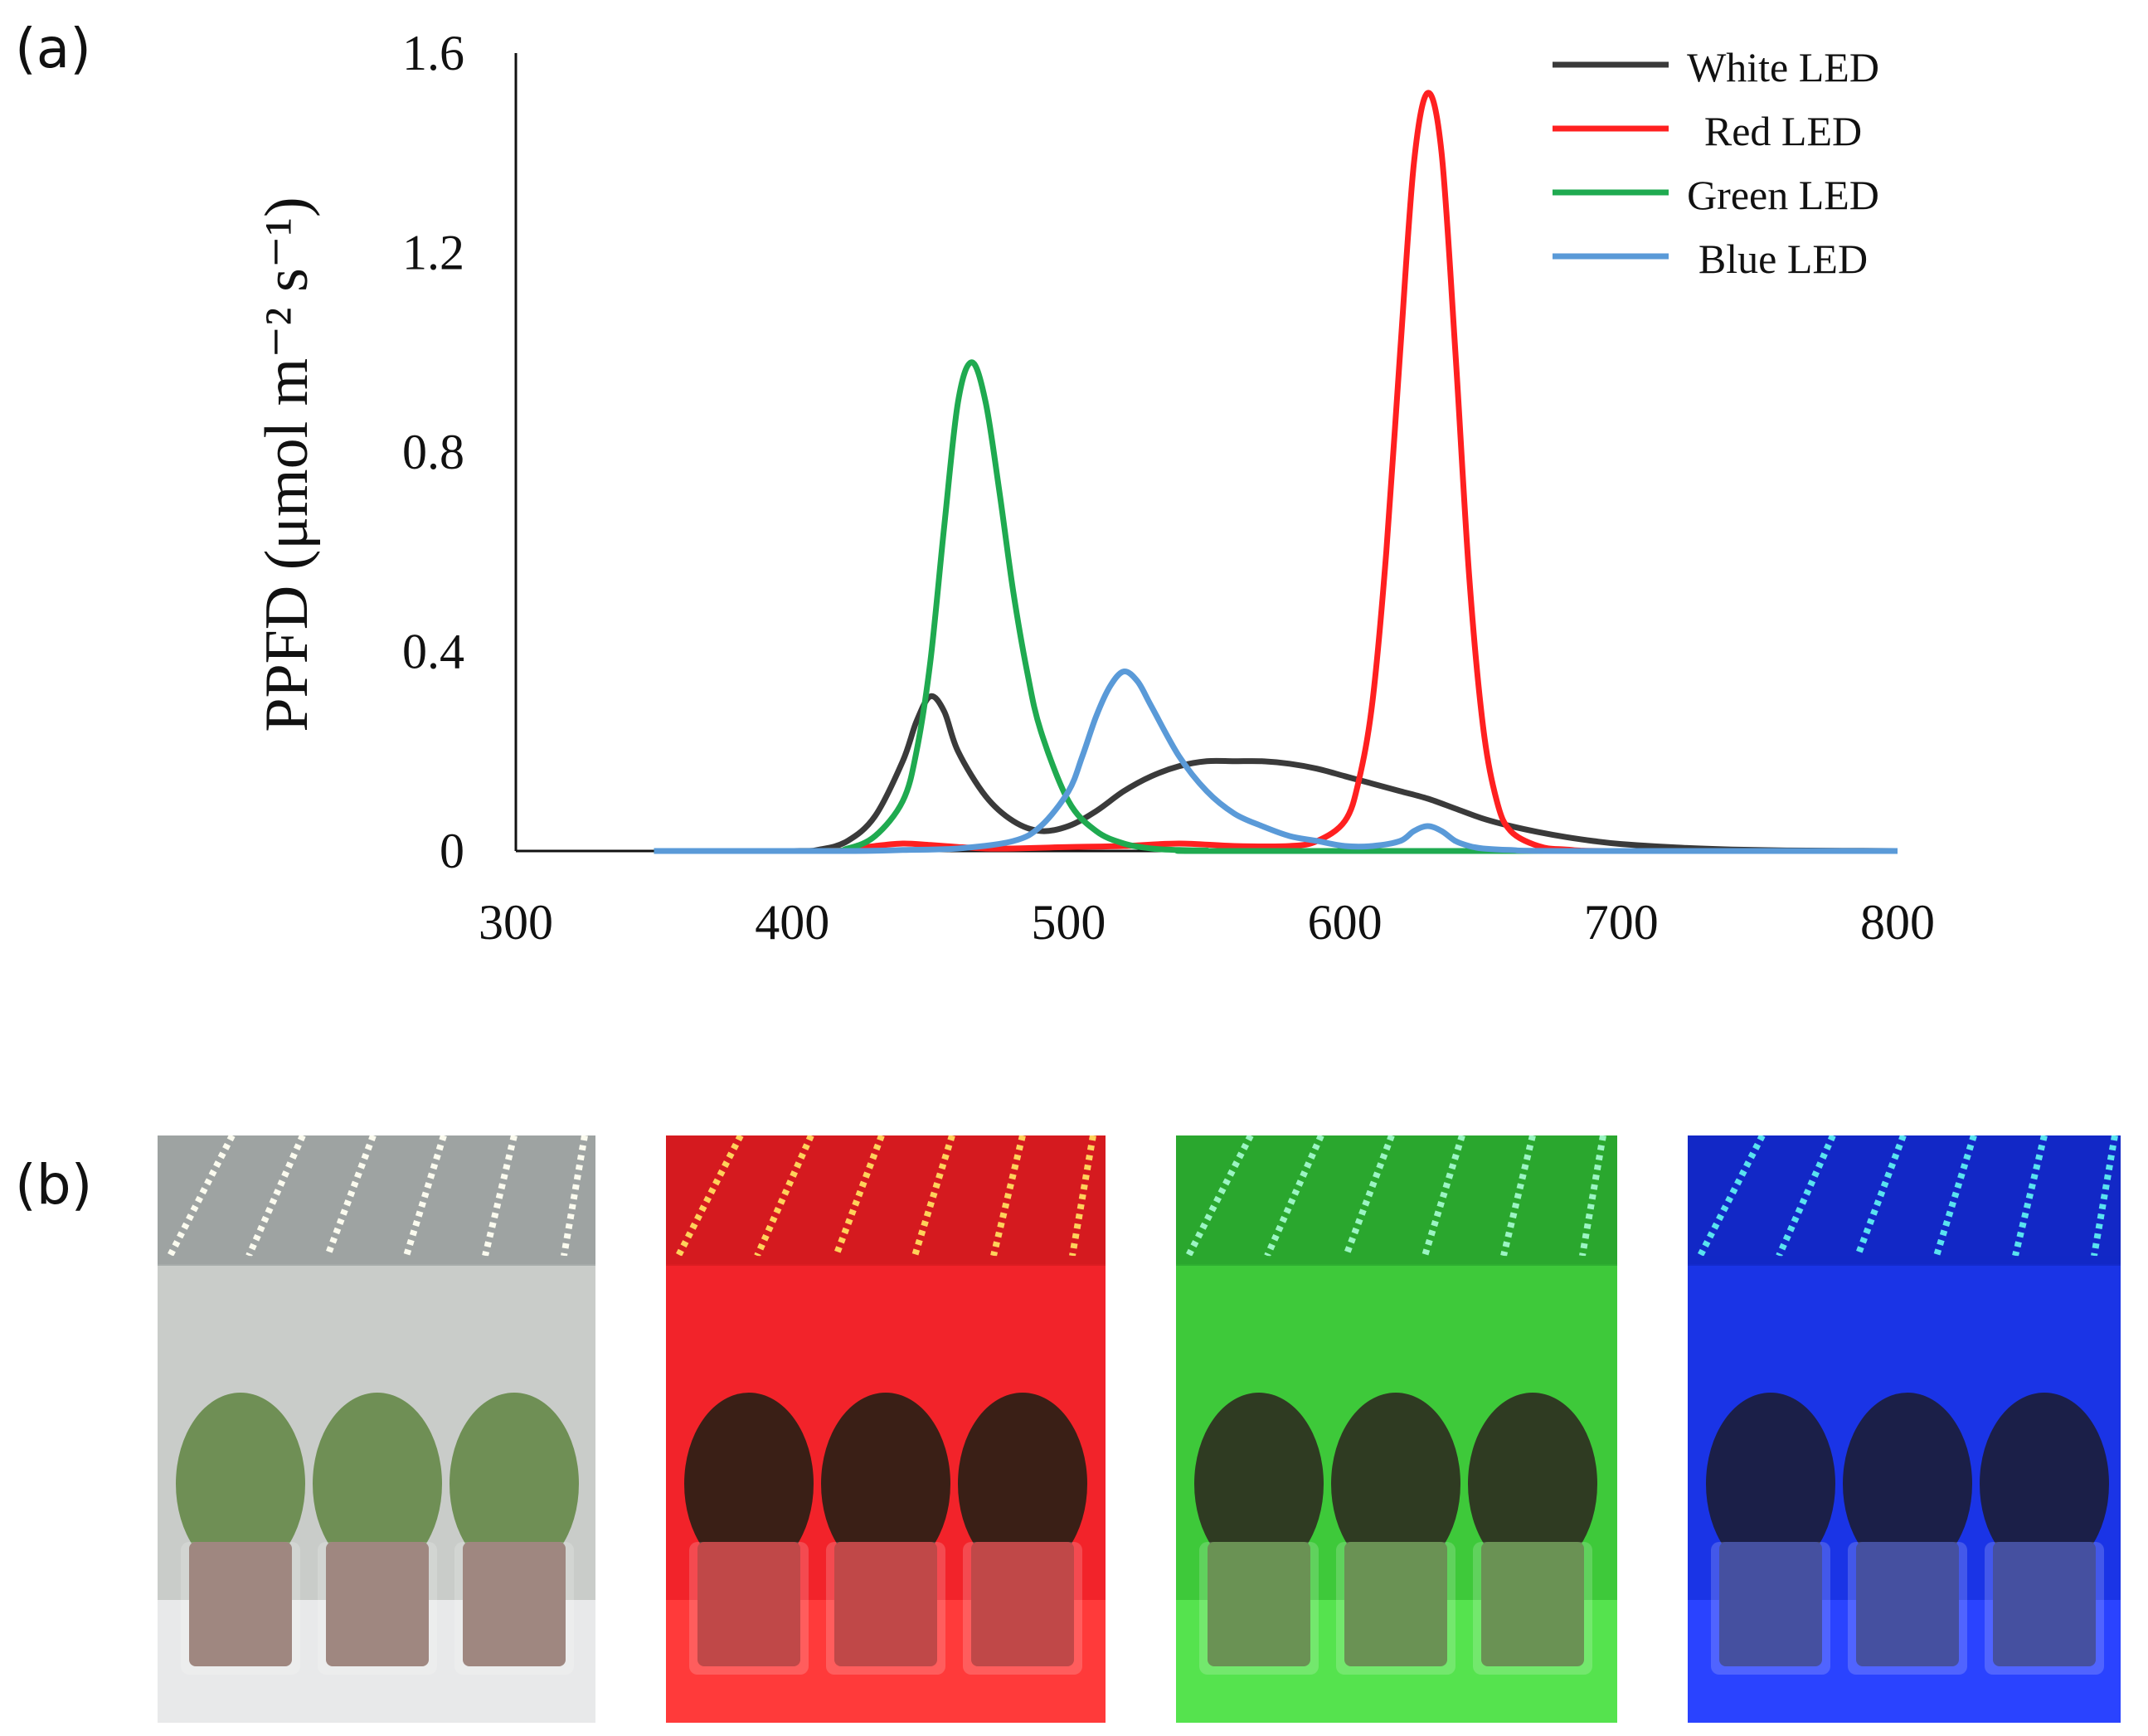 The height and width of the screenshot is (1736, 2148). I want to click on green-led-photo-illustration, so click(1396, 1429).